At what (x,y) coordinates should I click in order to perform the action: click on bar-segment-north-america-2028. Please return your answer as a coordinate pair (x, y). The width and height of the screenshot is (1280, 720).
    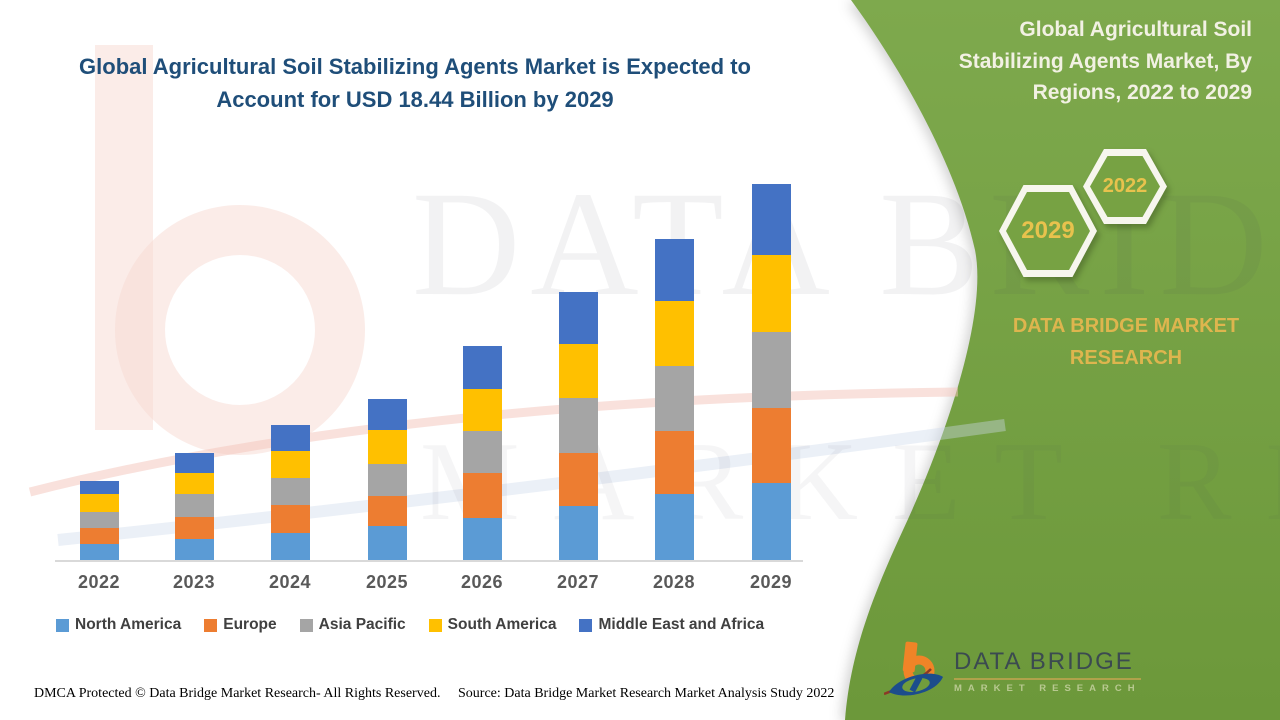
    Looking at the image, I should click on (674, 527).